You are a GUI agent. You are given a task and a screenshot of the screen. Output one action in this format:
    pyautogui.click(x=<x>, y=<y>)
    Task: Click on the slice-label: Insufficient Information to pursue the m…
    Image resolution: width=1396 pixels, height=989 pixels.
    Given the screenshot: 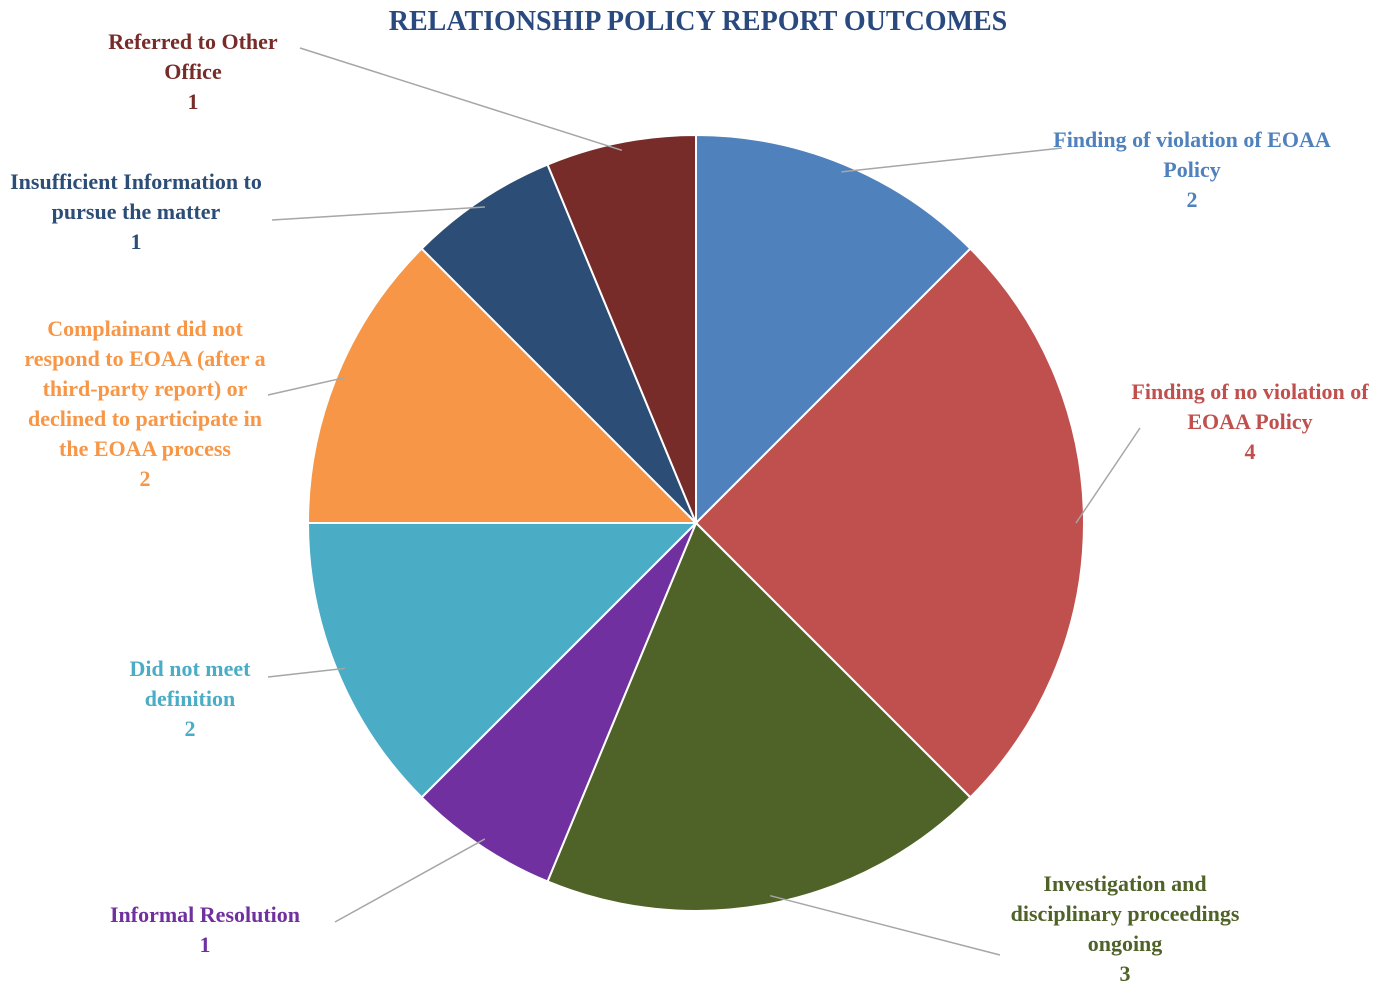 What is the action you would take?
    pyautogui.click(x=136, y=212)
    